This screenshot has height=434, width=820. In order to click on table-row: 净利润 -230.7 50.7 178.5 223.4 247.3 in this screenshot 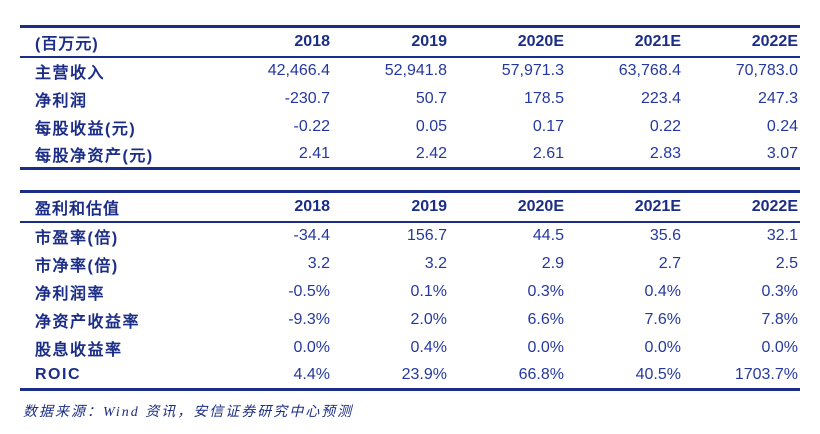, I will do `click(410, 99)`.